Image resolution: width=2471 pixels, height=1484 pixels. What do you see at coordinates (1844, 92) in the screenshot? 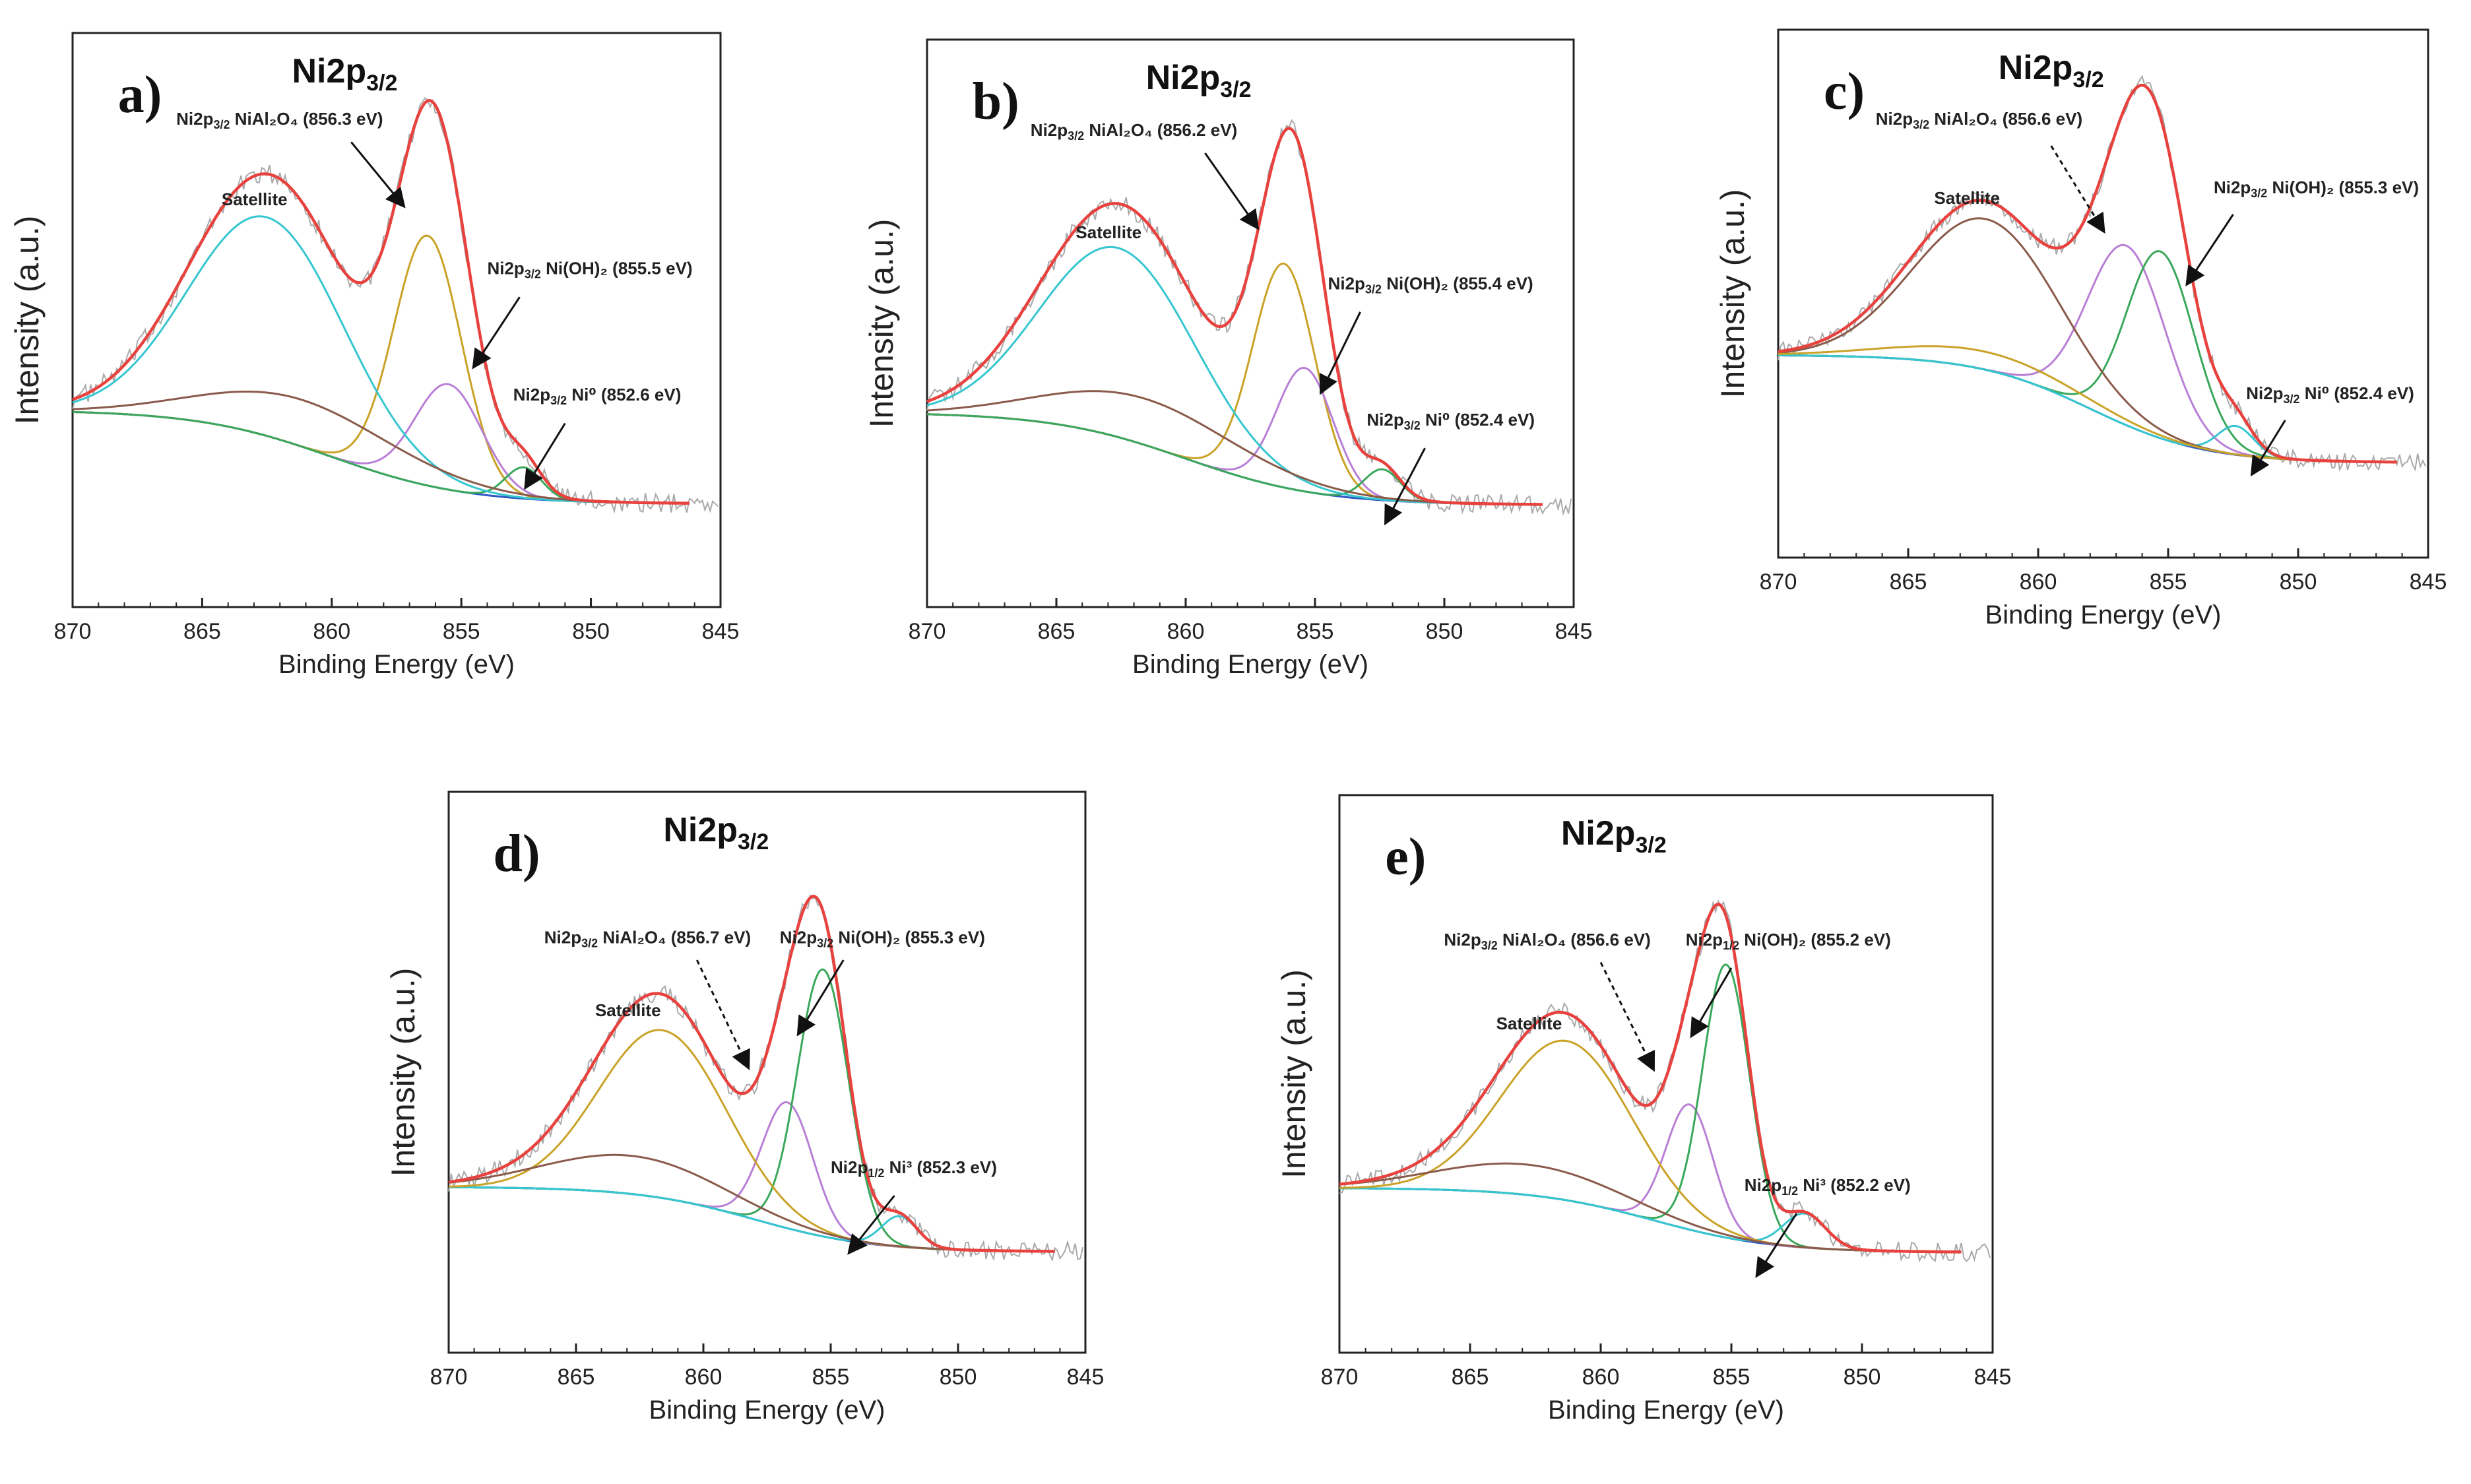
I see `panel-label: c)` at bounding box center [1844, 92].